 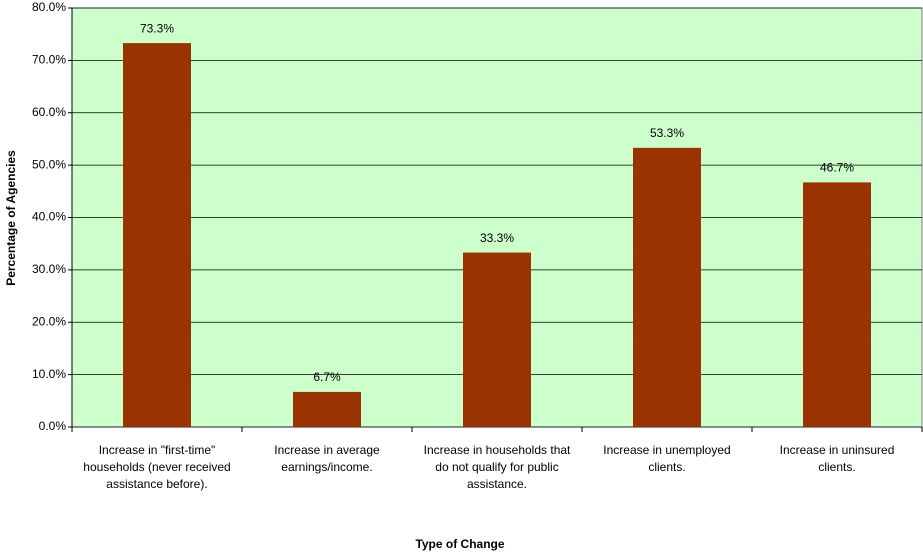 I want to click on y-tick-label: 30.0%, so click(x=49, y=269).